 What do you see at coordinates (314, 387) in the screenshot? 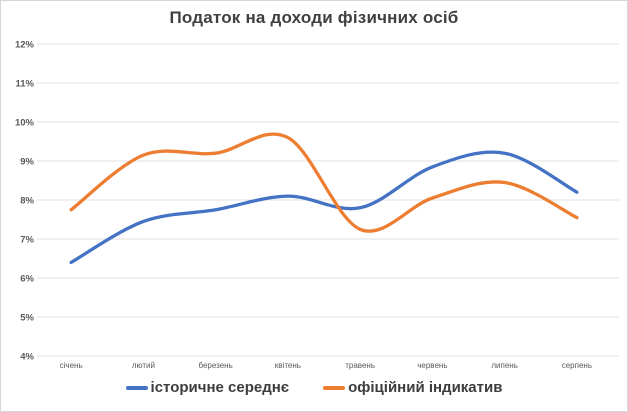
I see `chart-legend: історичне середнє офіційний індикатив` at bounding box center [314, 387].